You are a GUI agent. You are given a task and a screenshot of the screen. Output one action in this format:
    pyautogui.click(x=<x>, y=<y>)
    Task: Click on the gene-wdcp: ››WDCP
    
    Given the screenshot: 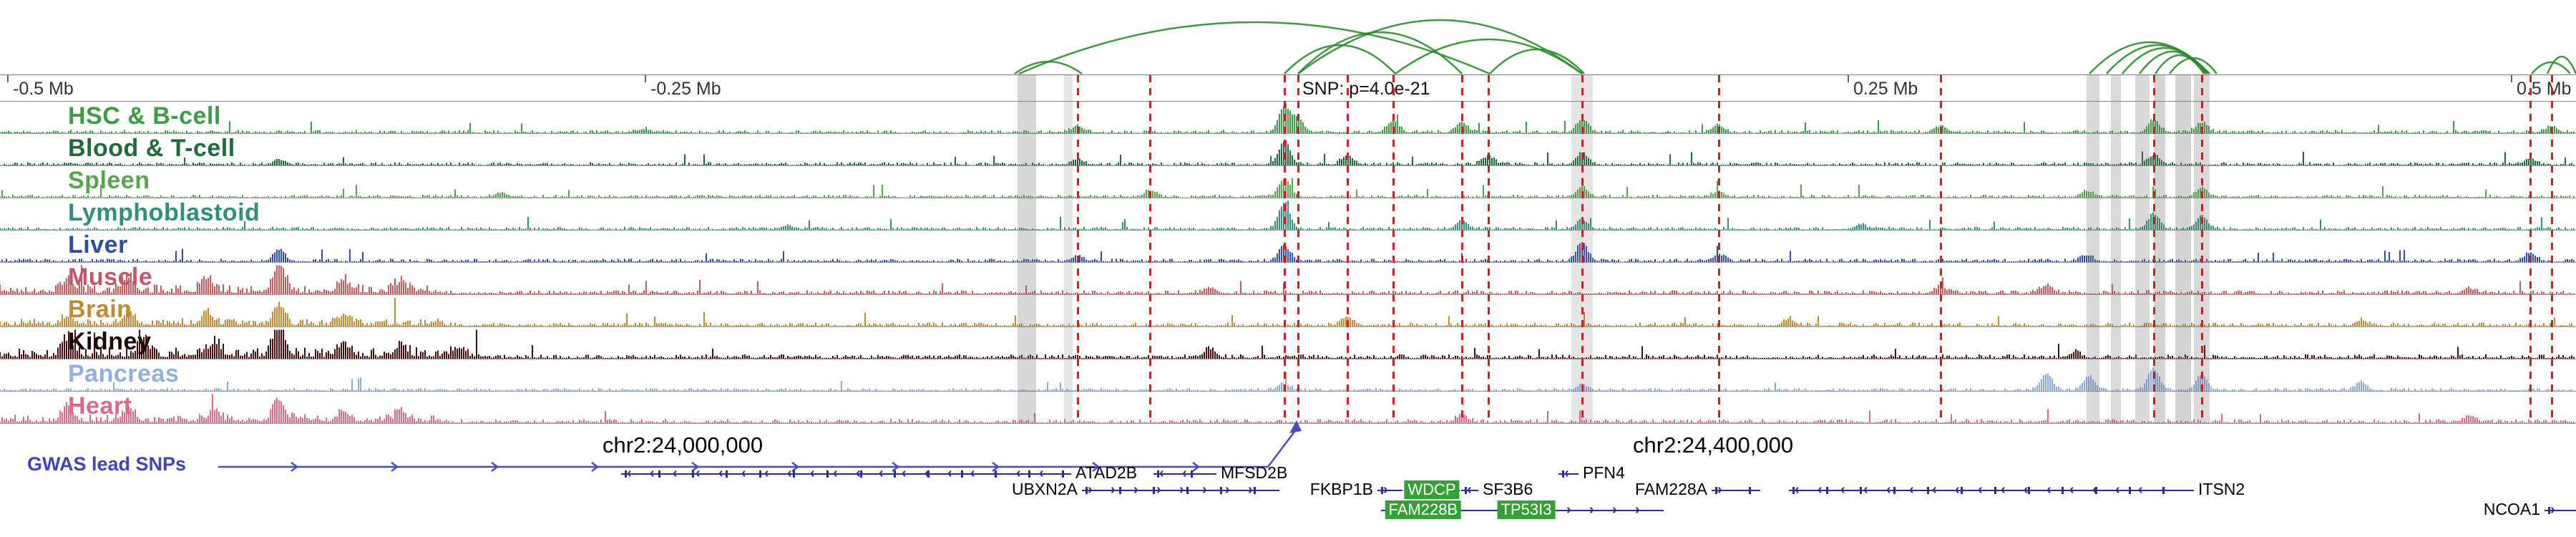 What is the action you would take?
    pyautogui.click(x=1432, y=489)
    